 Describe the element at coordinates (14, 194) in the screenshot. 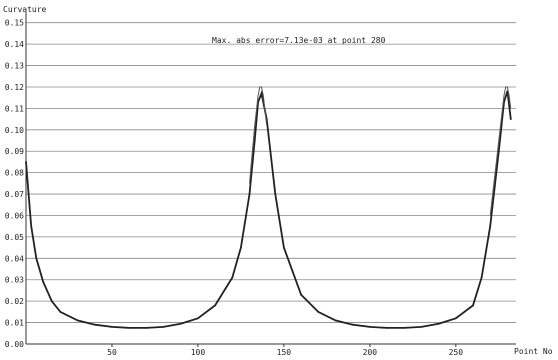

I see `y-tick-label: 0.07` at that location.